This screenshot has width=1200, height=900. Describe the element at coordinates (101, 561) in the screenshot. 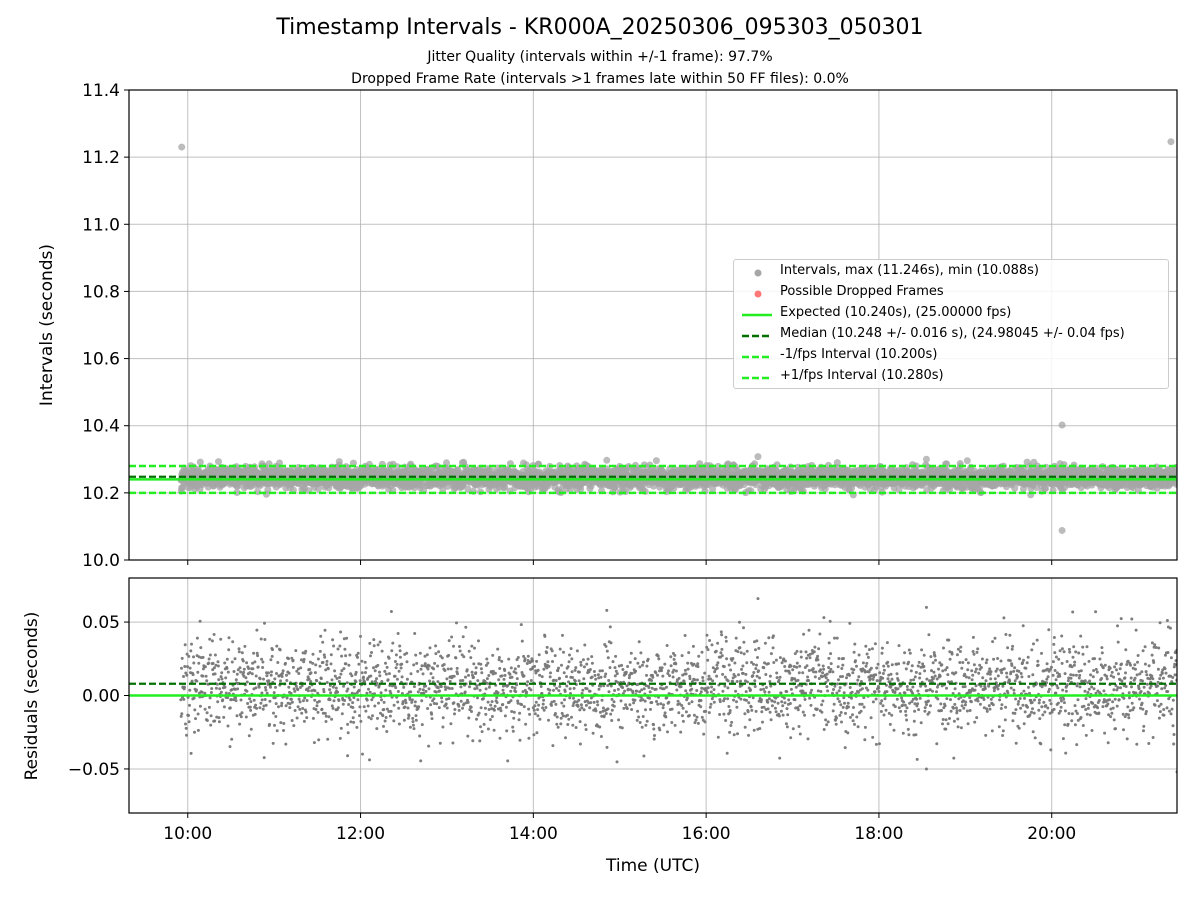

I see `y-tick-label: 10.0` at that location.